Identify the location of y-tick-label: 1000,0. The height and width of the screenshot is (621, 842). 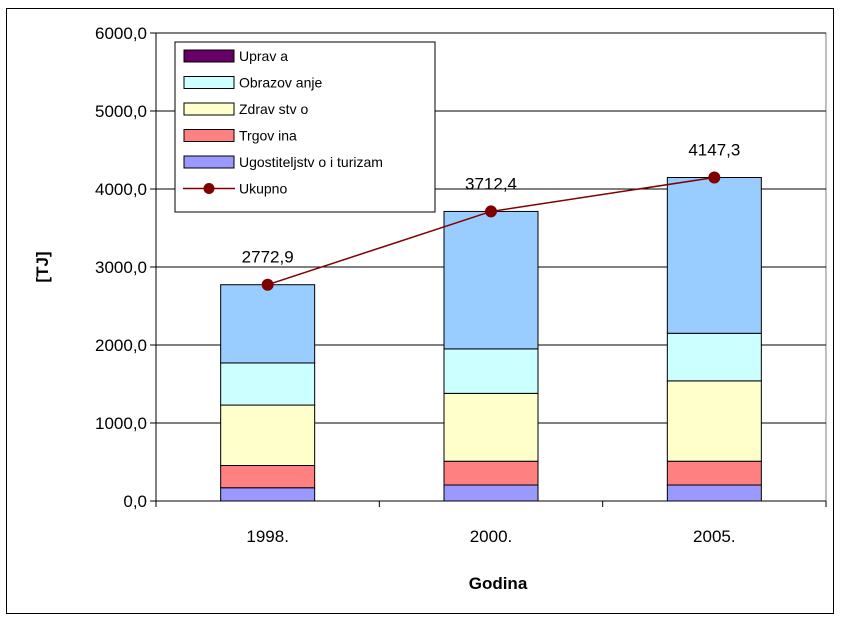
(121, 423).